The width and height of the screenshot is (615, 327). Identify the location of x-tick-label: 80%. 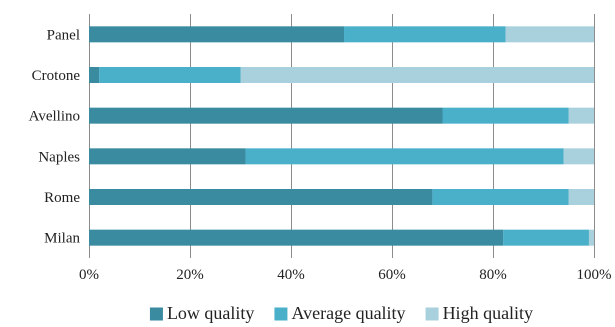
(493, 275).